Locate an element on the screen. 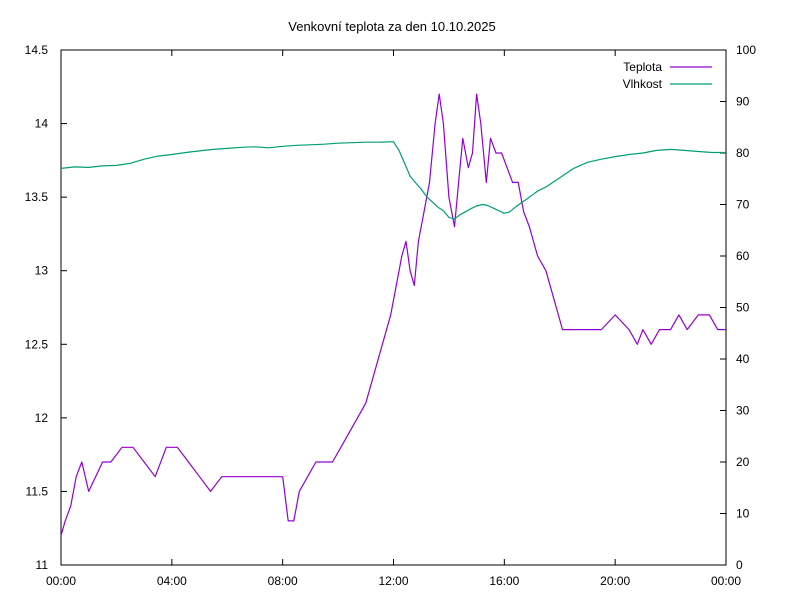 This screenshot has width=800, height=600. legend-label: Teplota is located at coordinates (642, 67).